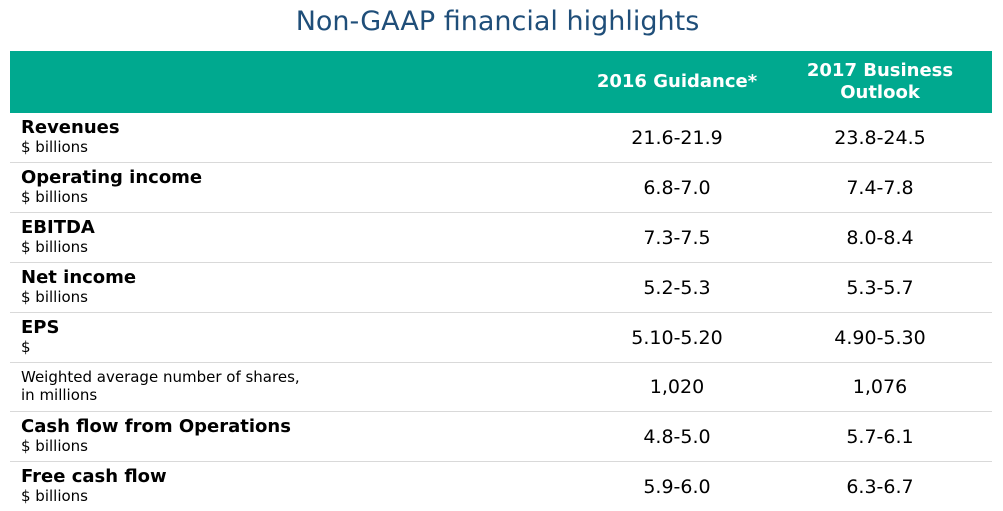  What do you see at coordinates (58, 227) in the screenshot?
I see `row-label: EBITDA` at bounding box center [58, 227].